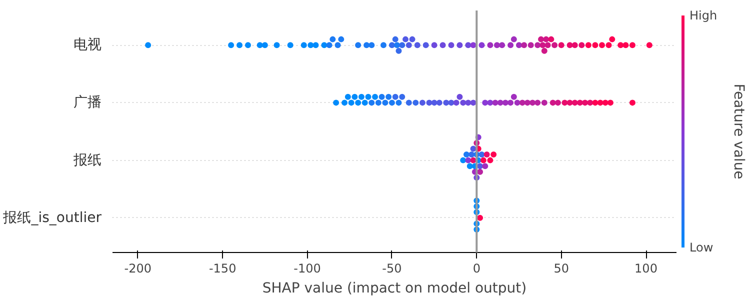 The height and width of the screenshot is (299, 753). Describe the element at coordinates (702, 247) in the screenshot. I see `text: Low` at that location.